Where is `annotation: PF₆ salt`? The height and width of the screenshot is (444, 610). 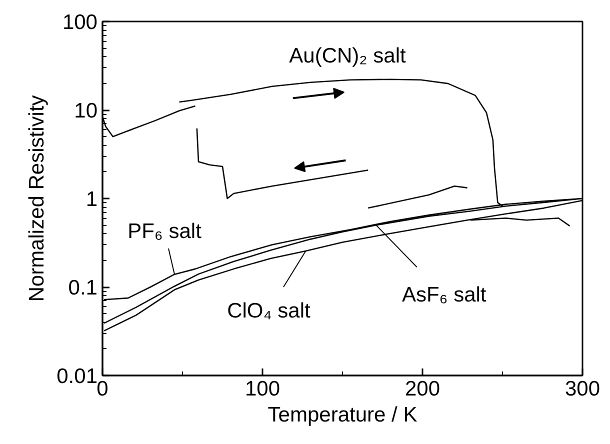 annotation: PF₆ salt is located at coordinates (165, 231).